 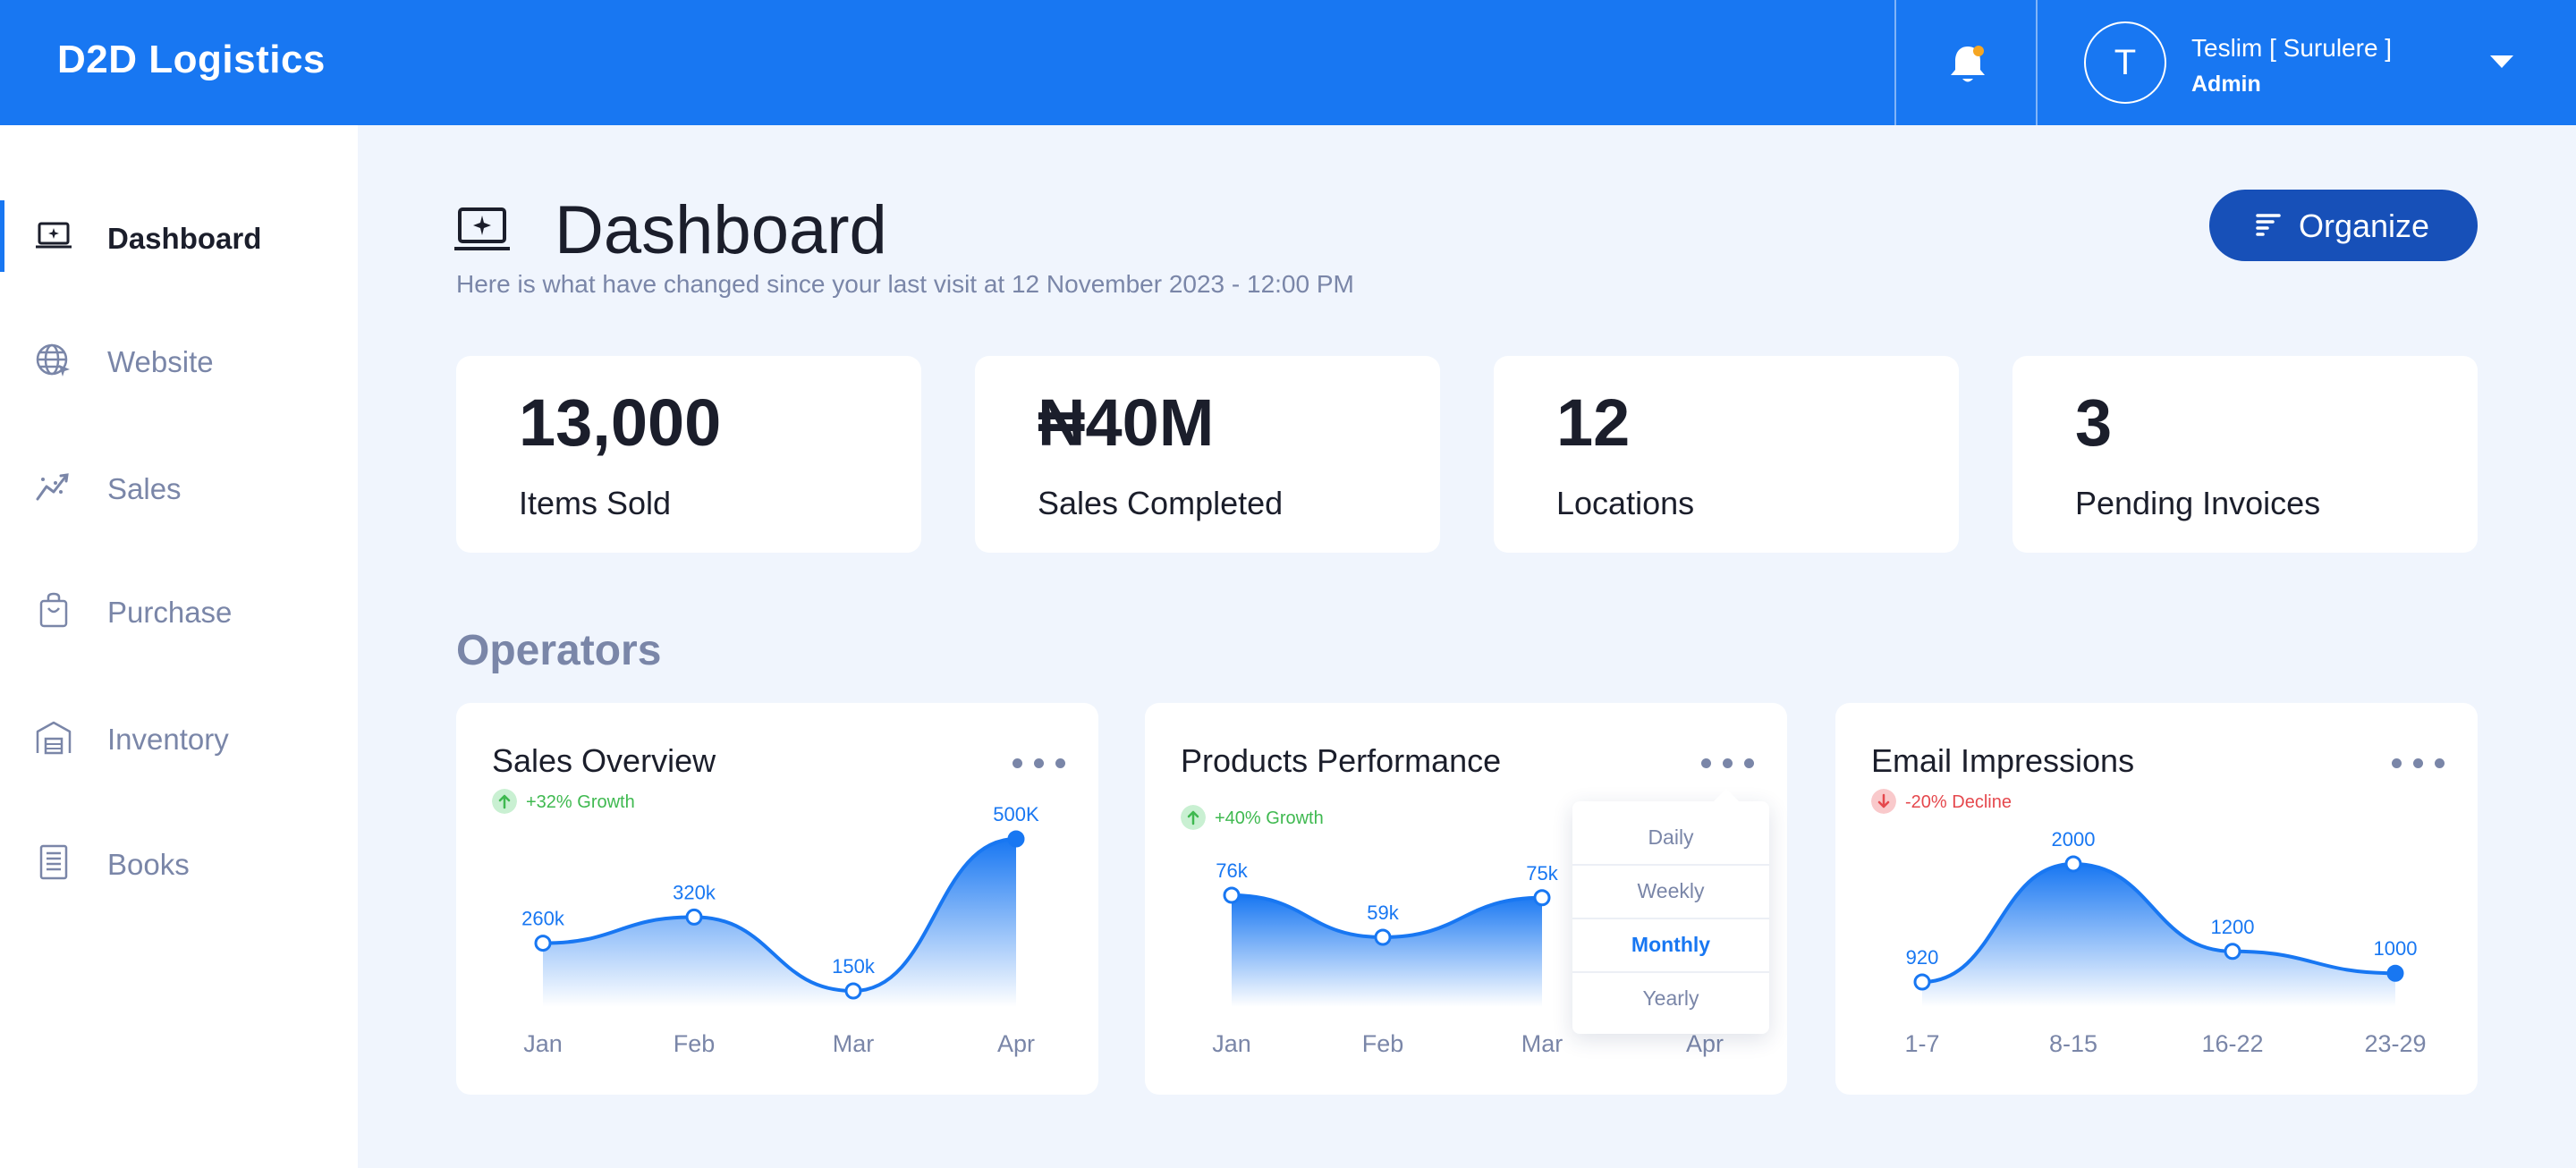 I want to click on data-label: 76k, so click(x=1232, y=870).